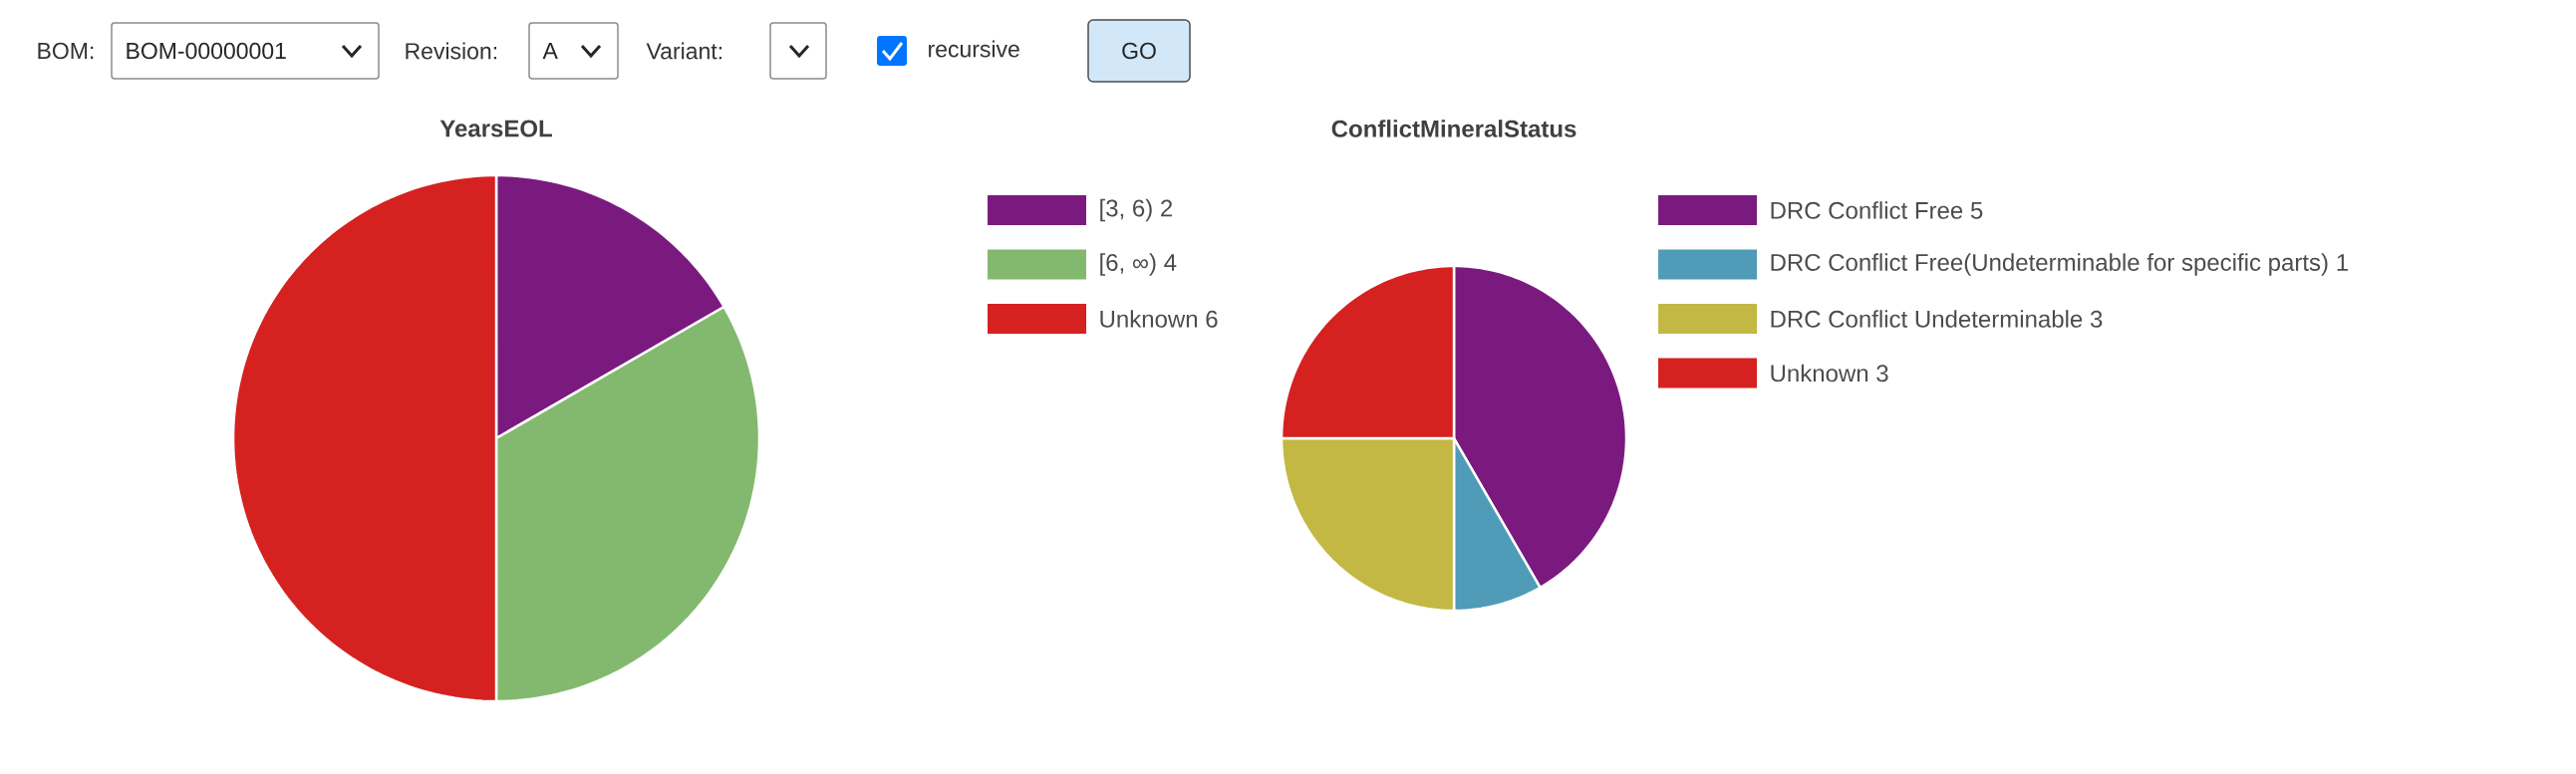 The width and height of the screenshot is (2576, 774). What do you see at coordinates (1170, 262) in the screenshot?
I see `data-label: 4` at bounding box center [1170, 262].